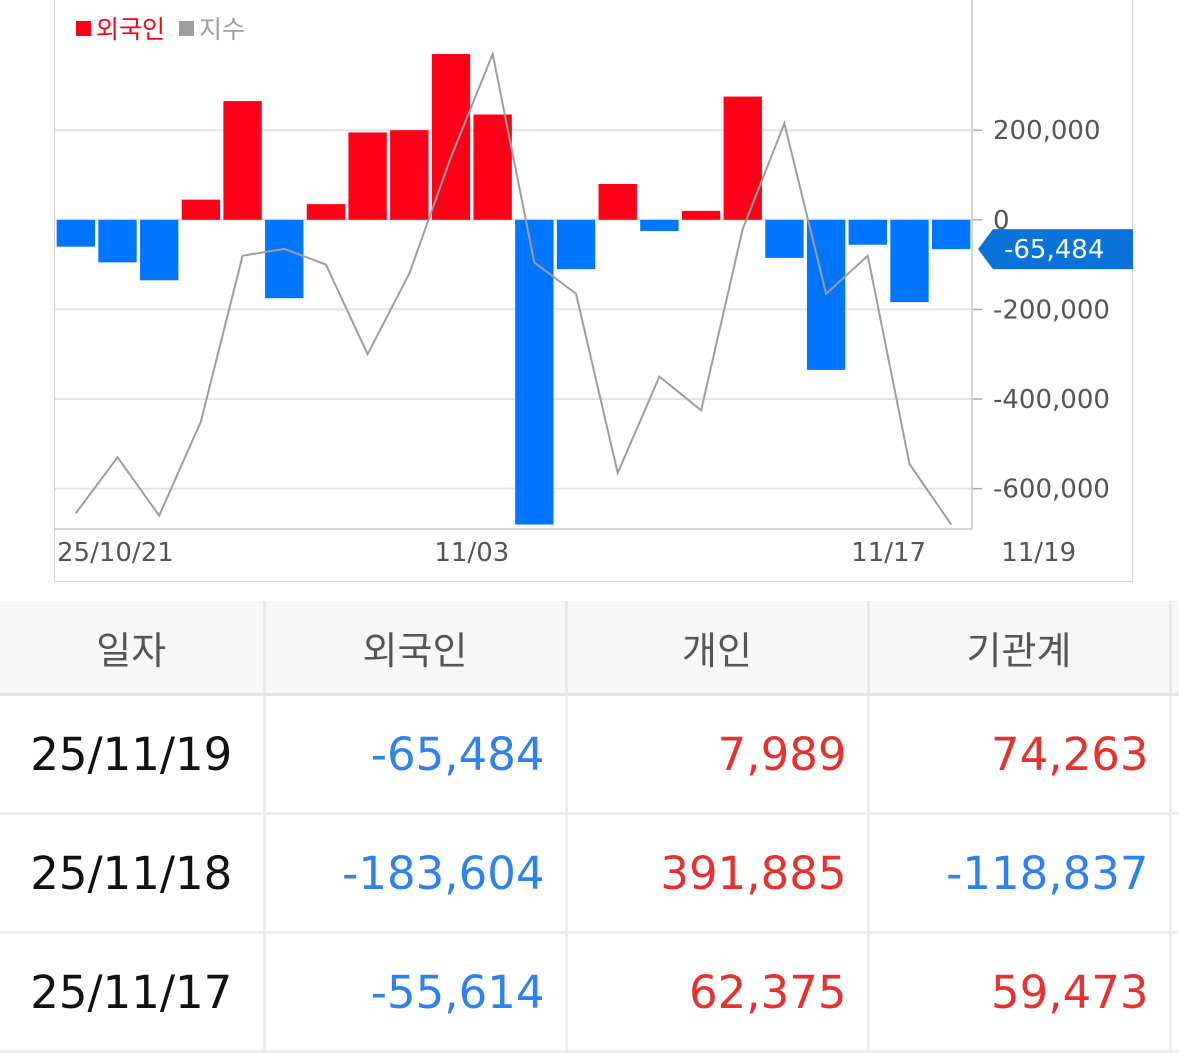  Describe the element at coordinates (416, 648) in the screenshot. I see `header-foreign: 외국인` at that location.